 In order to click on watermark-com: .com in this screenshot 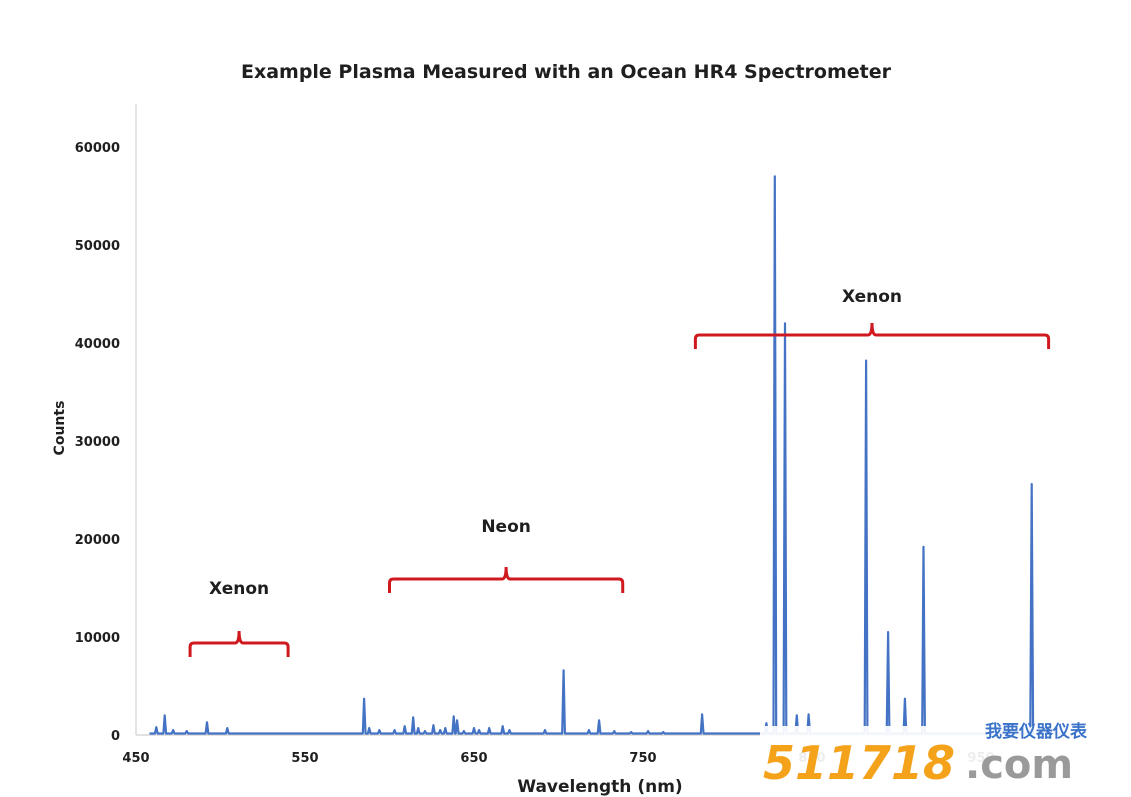, I will do `click(1019, 765)`.